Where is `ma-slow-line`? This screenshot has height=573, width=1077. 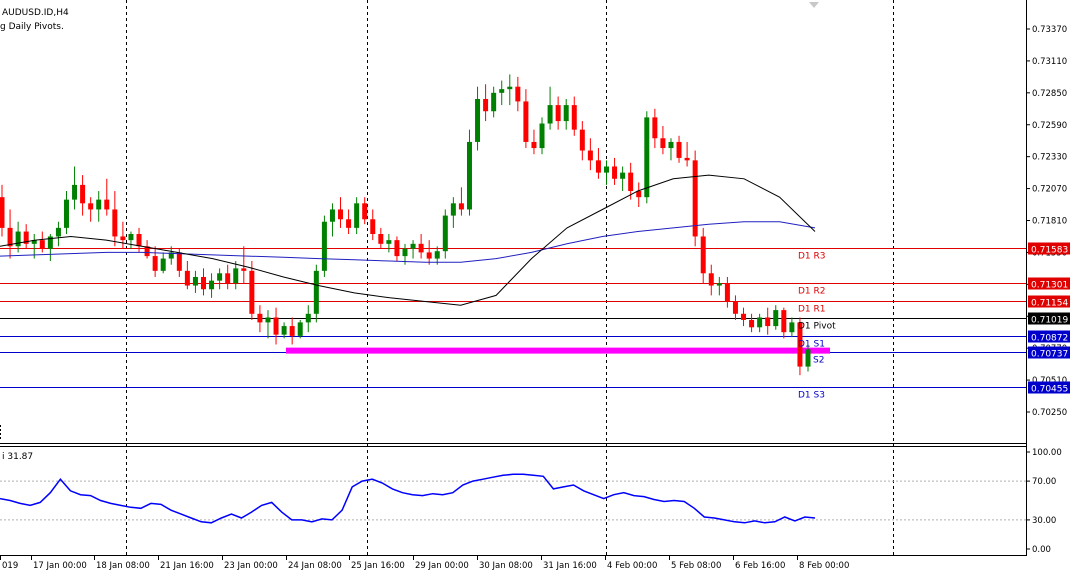
ma-slow-line is located at coordinates (408, 242).